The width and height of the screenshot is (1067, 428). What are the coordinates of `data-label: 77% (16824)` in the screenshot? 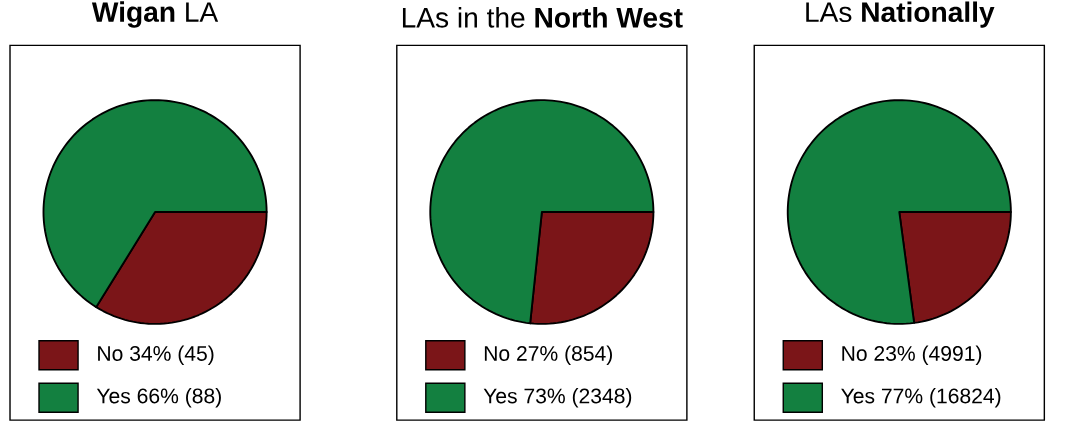 It's located at (941, 397).